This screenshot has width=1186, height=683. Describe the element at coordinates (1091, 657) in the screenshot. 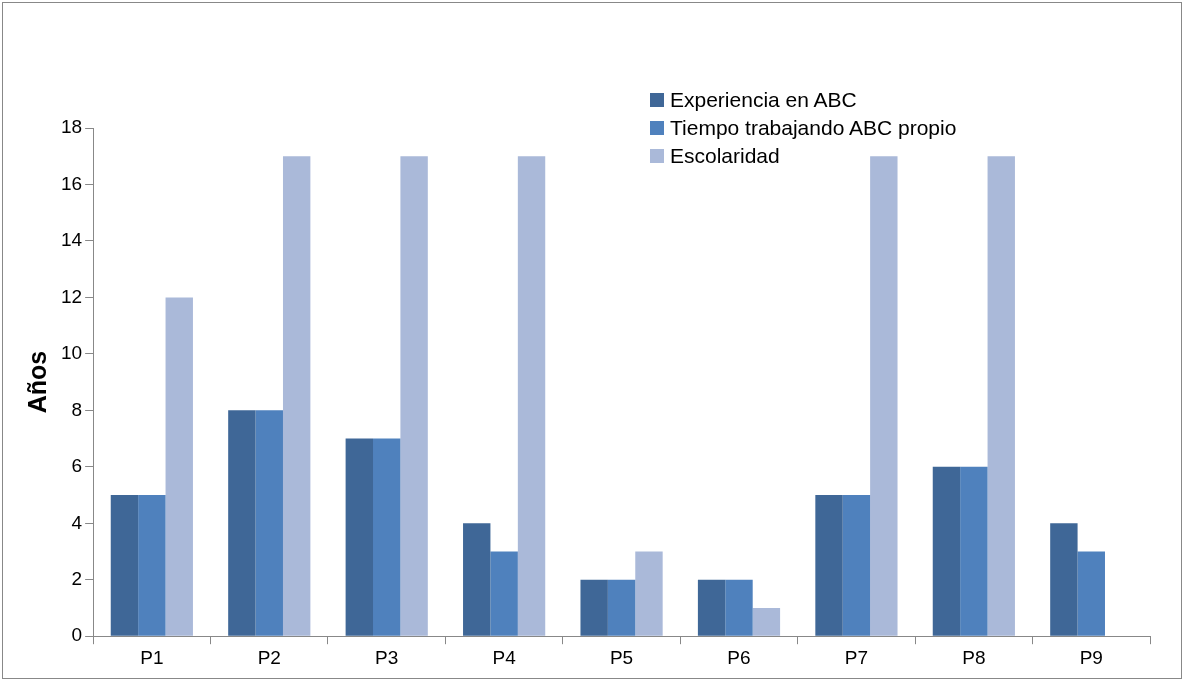

I see `x-tick-label: P9` at that location.